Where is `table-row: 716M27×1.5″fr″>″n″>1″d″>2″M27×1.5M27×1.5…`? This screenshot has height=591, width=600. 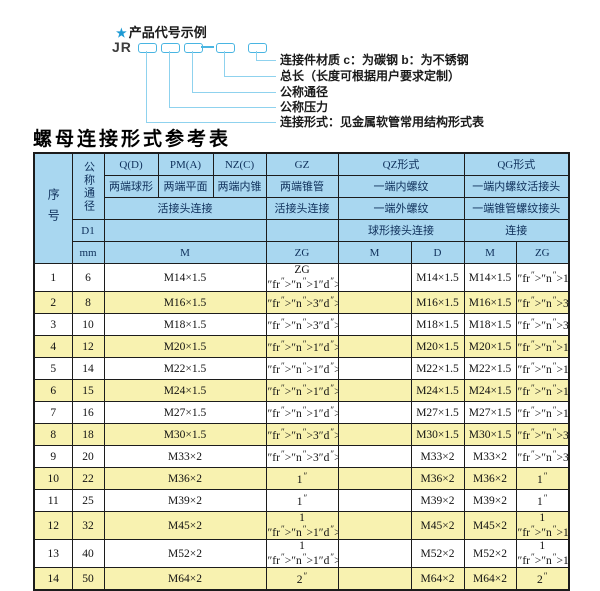
table-row: 716M27×1.5″fr″>″n″>1″d″>2″M27×1.5M27×1.5… is located at coordinates (301, 412).